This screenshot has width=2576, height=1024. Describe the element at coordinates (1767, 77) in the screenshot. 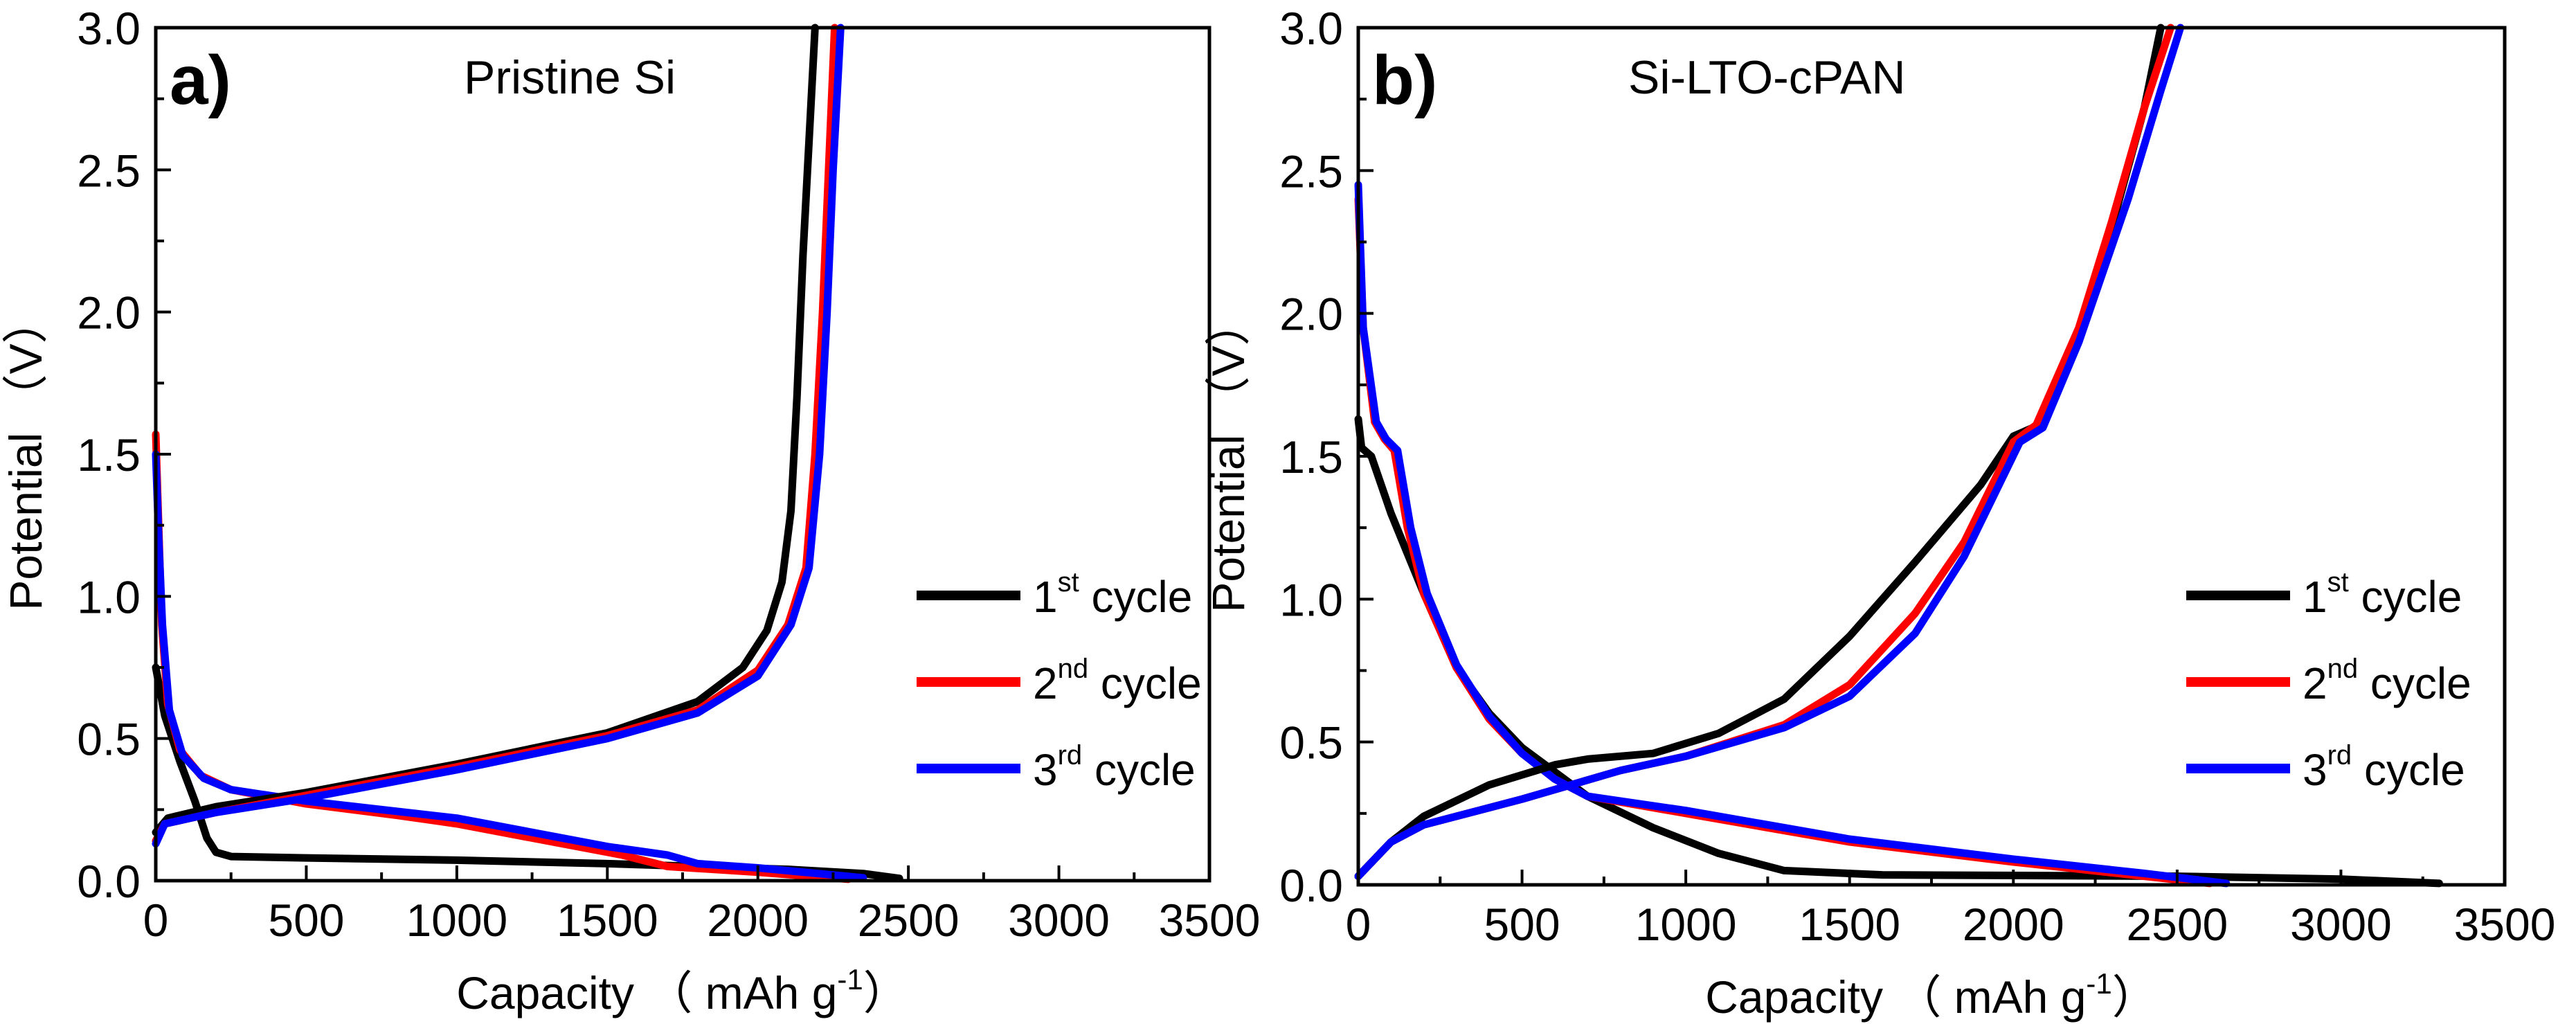

I see `panel-title: Si-LTO-cPAN` at that location.